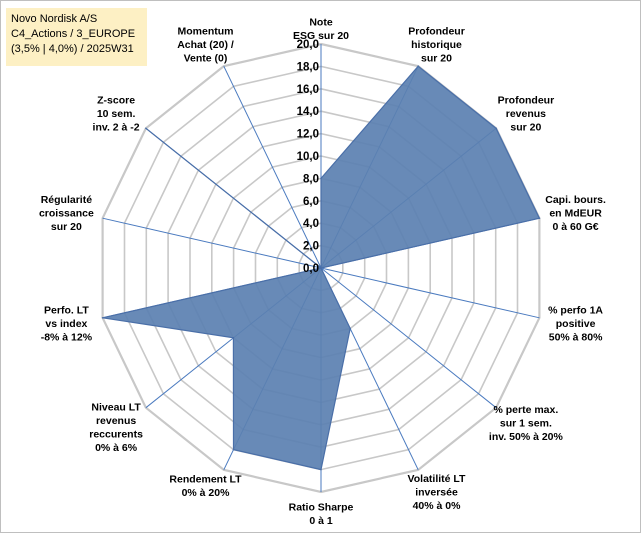  Describe the element at coordinates (311, 202) in the screenshot. I see `tick-label: 6,0` at that location.